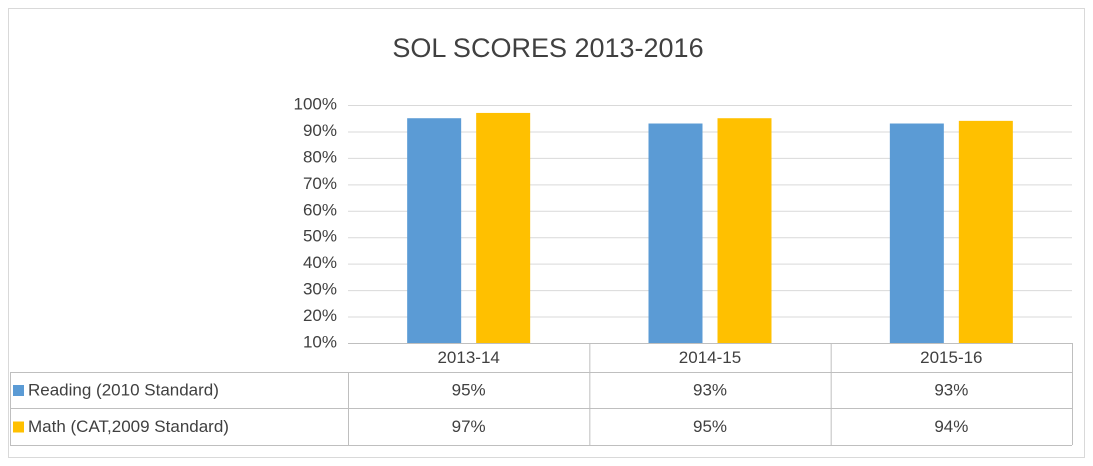  What do you see at coordinates (469, 426) in the screenshot?
I see `table-value: 97%` at bounding box center [469, 426].